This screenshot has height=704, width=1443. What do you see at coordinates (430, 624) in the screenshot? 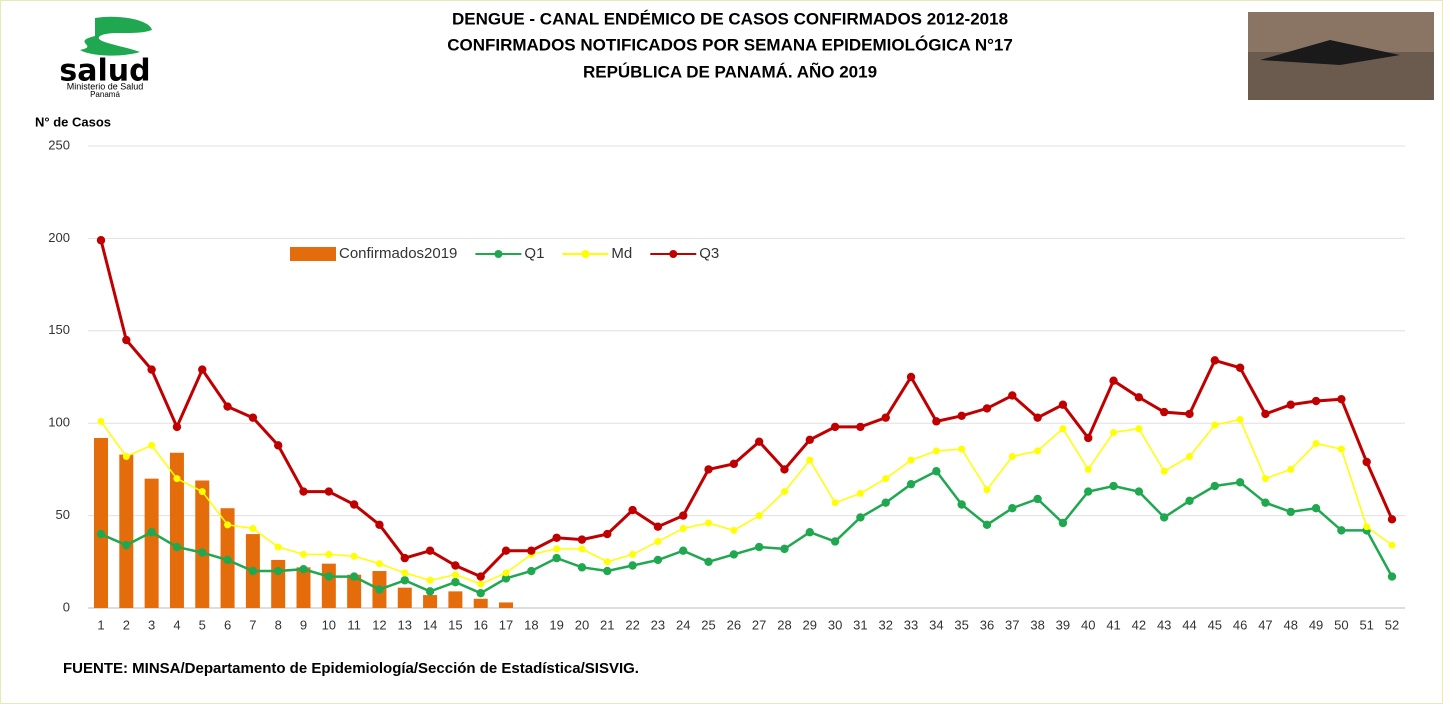
I see `x-tick-label: 14` at bounding box center [430, 624].